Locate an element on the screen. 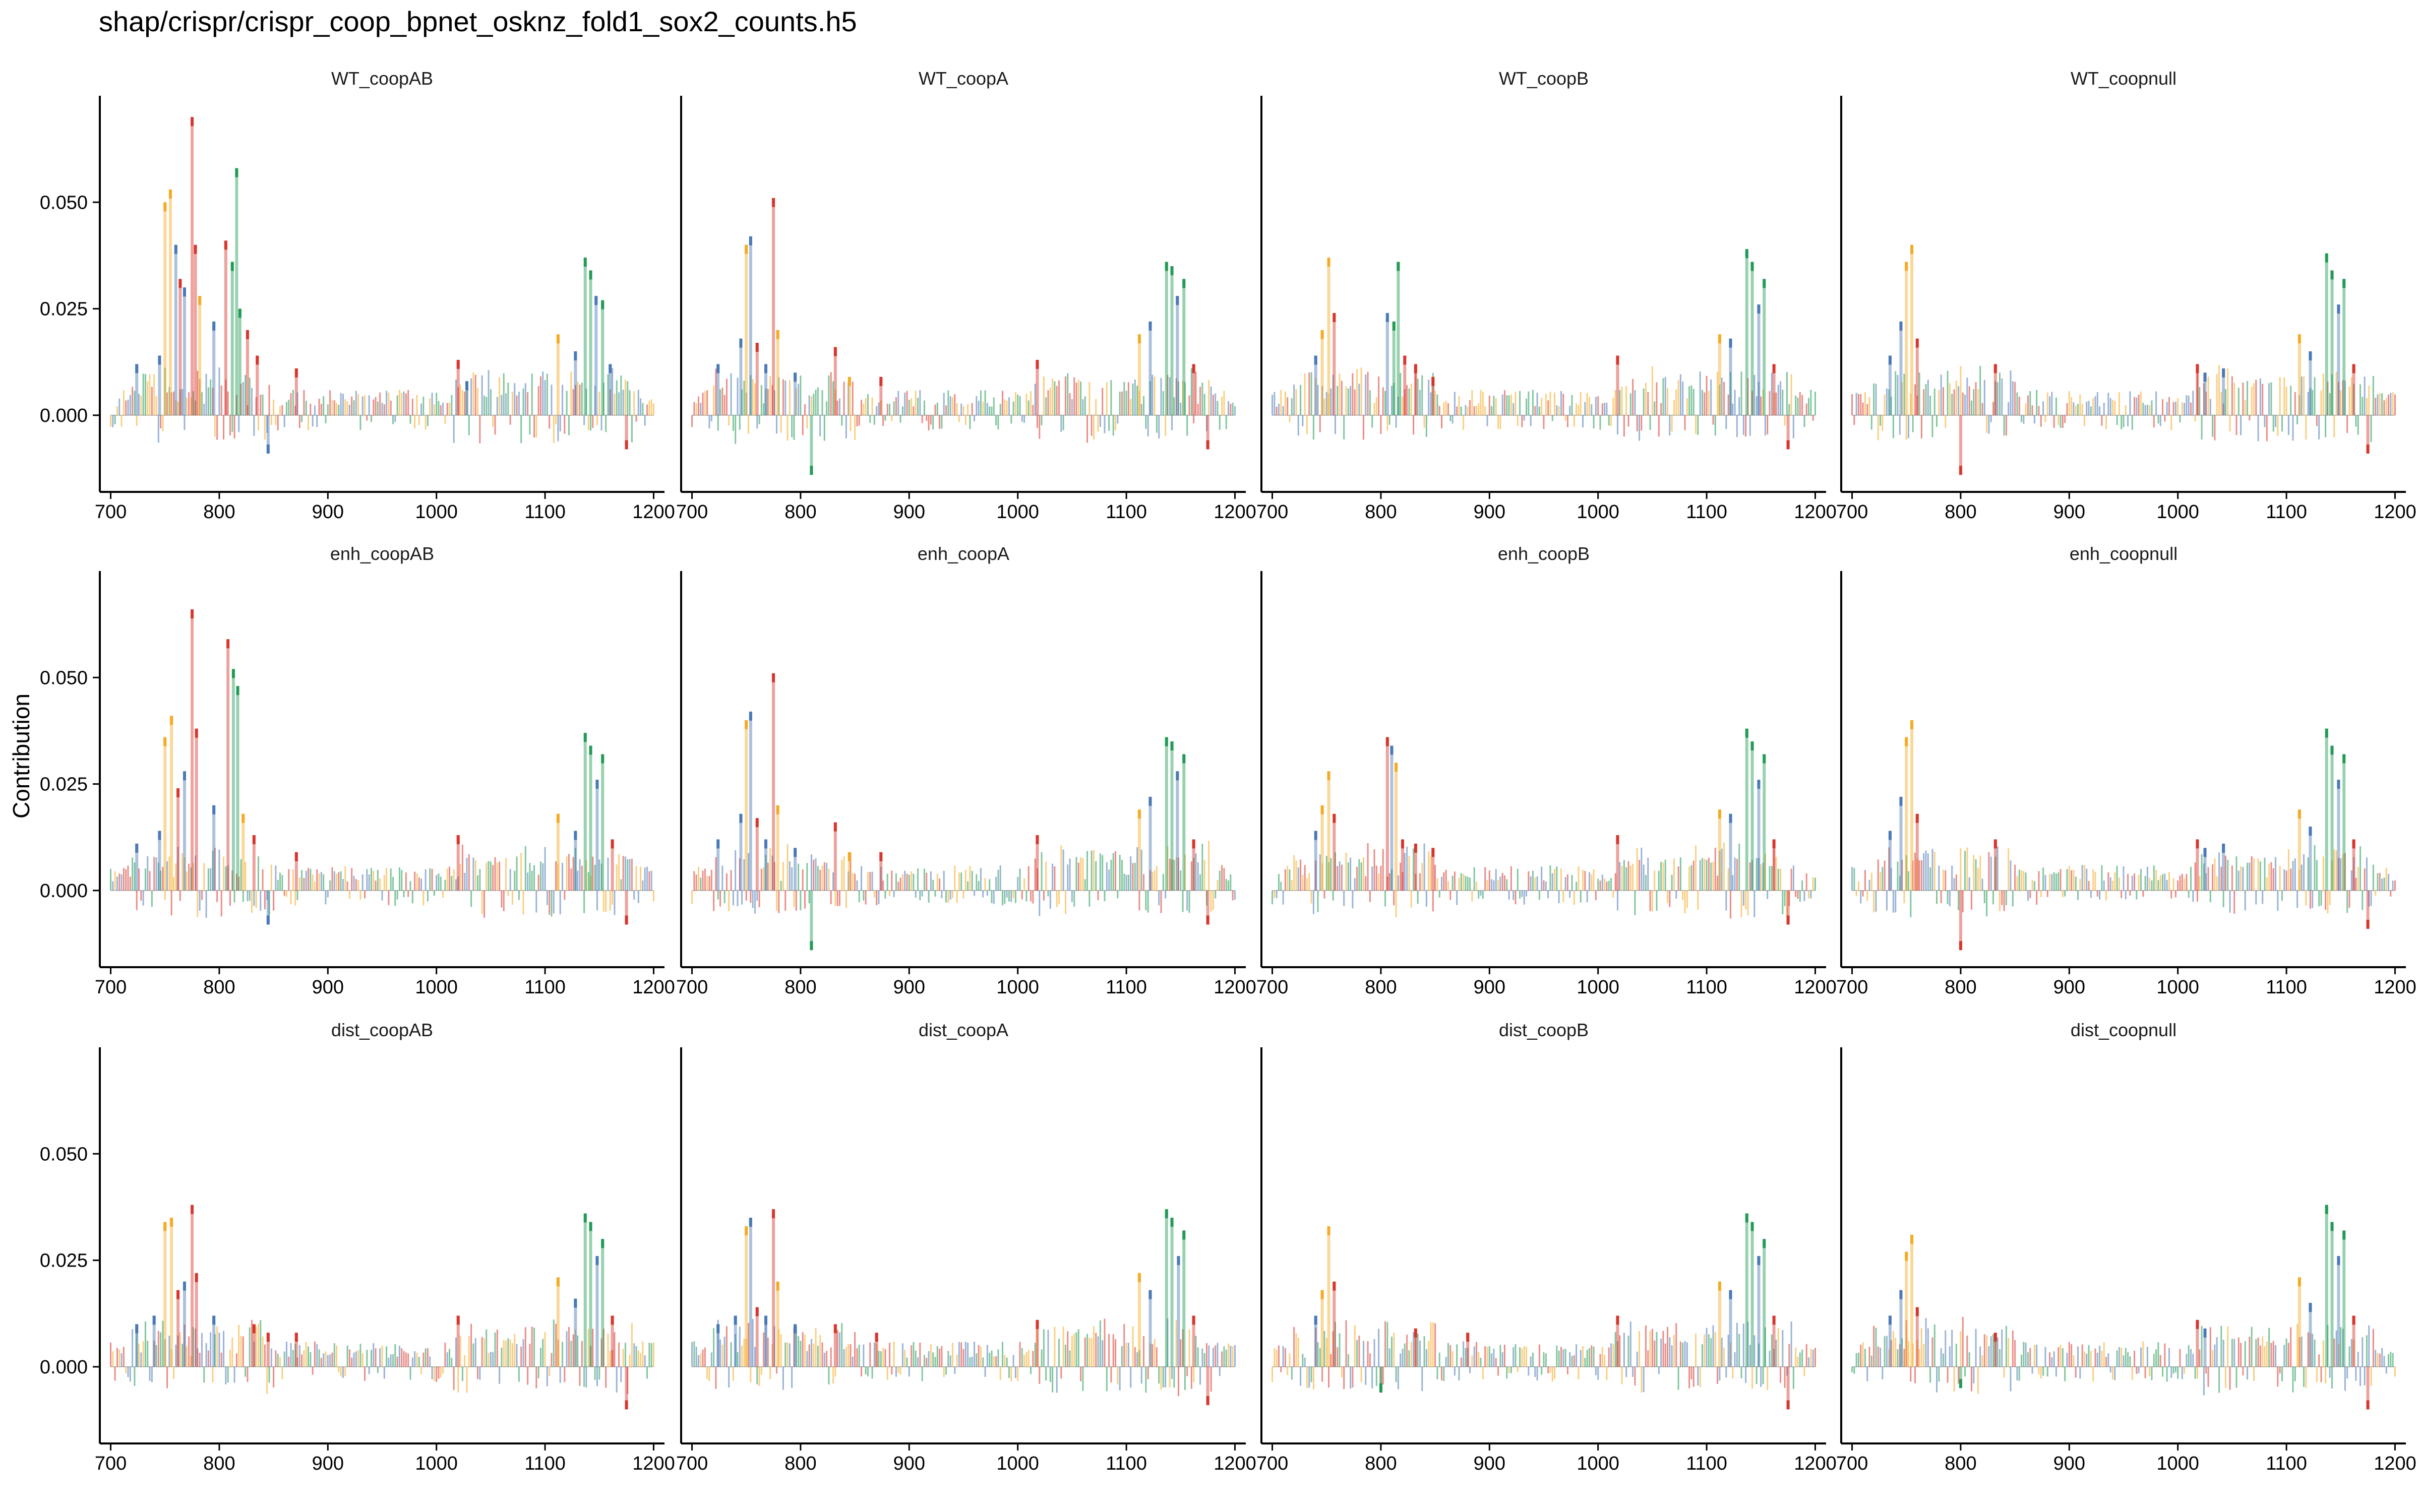  x-tick-label: 700 is located at coordinates (1272, 512).